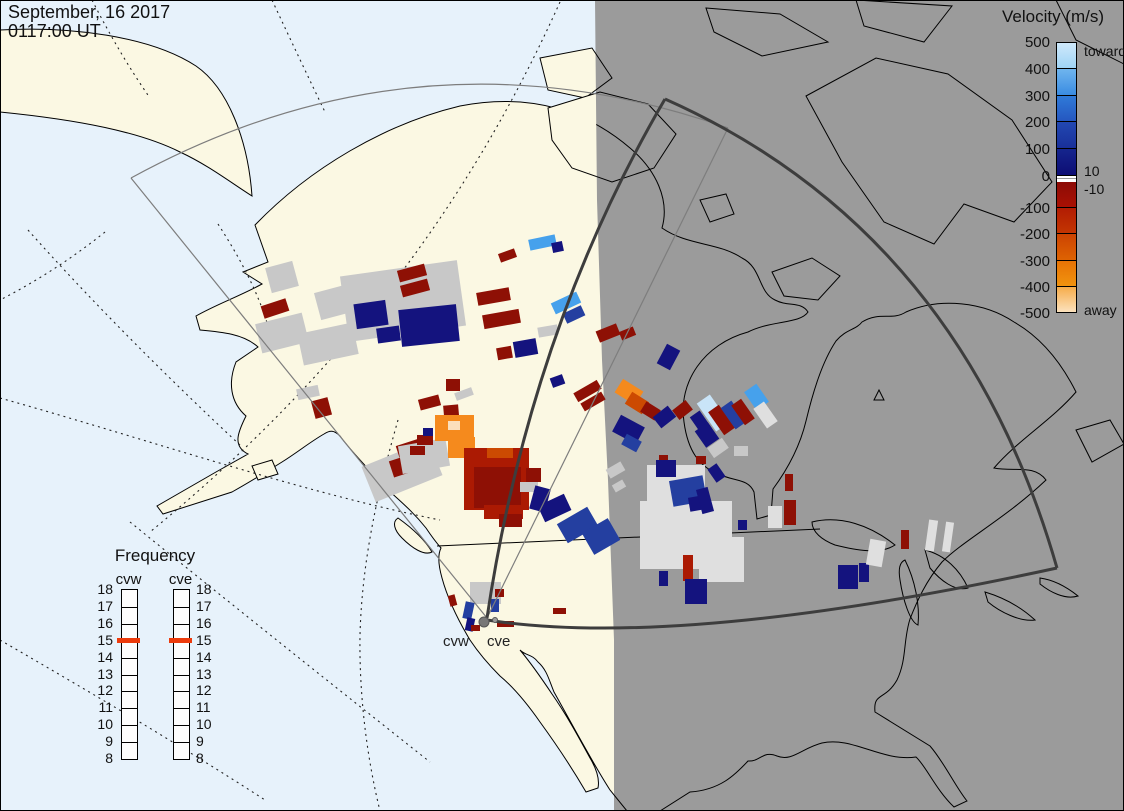 The image size is (1124, 811). Describe the element at coordinates (1059, 587) in the screenshot. I see `lake-ontario` at that location.